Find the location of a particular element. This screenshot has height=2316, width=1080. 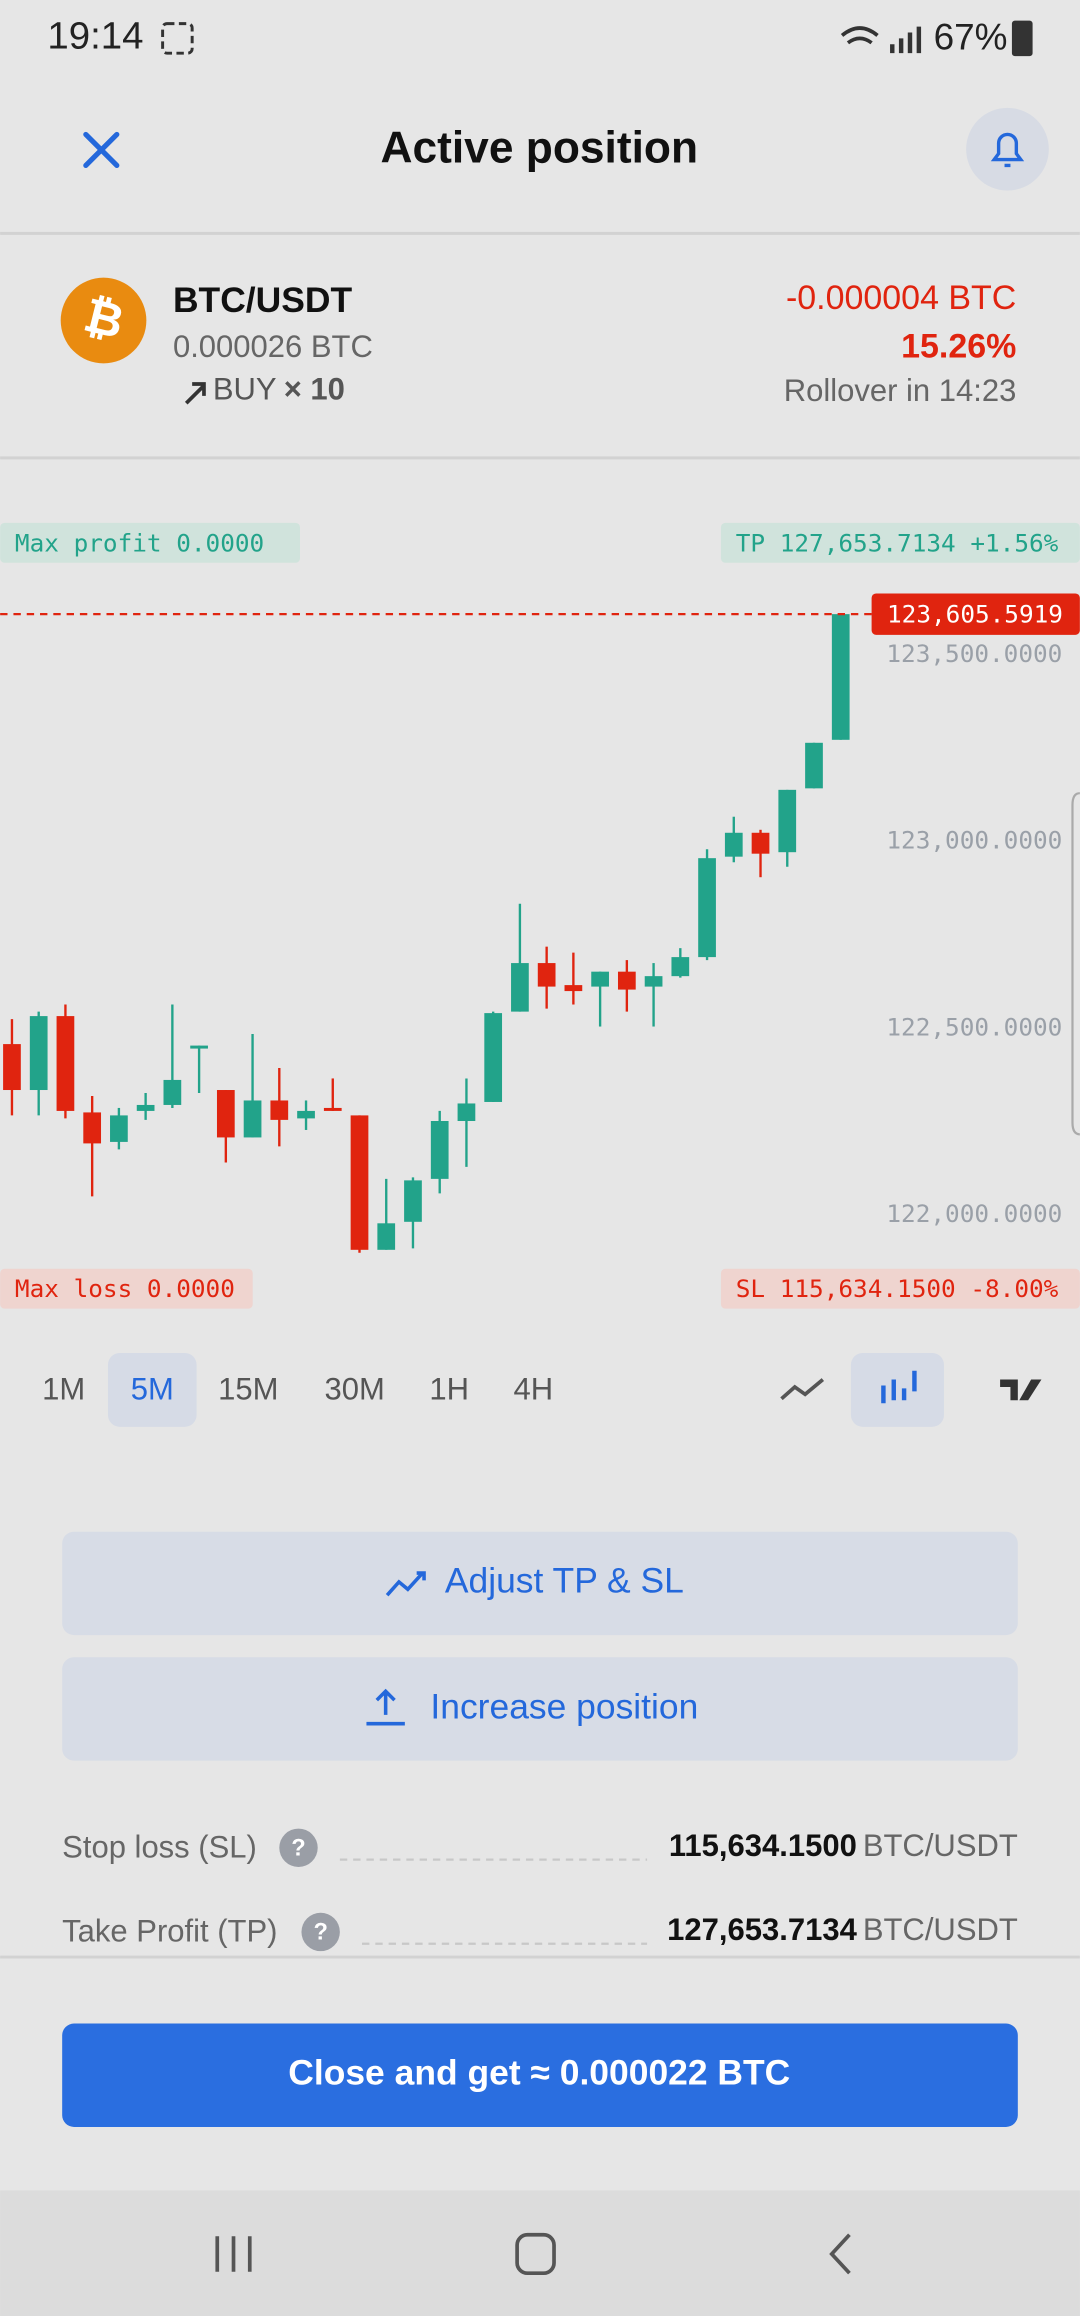

adjust-button-bg is located at coordinates (540, 1583).